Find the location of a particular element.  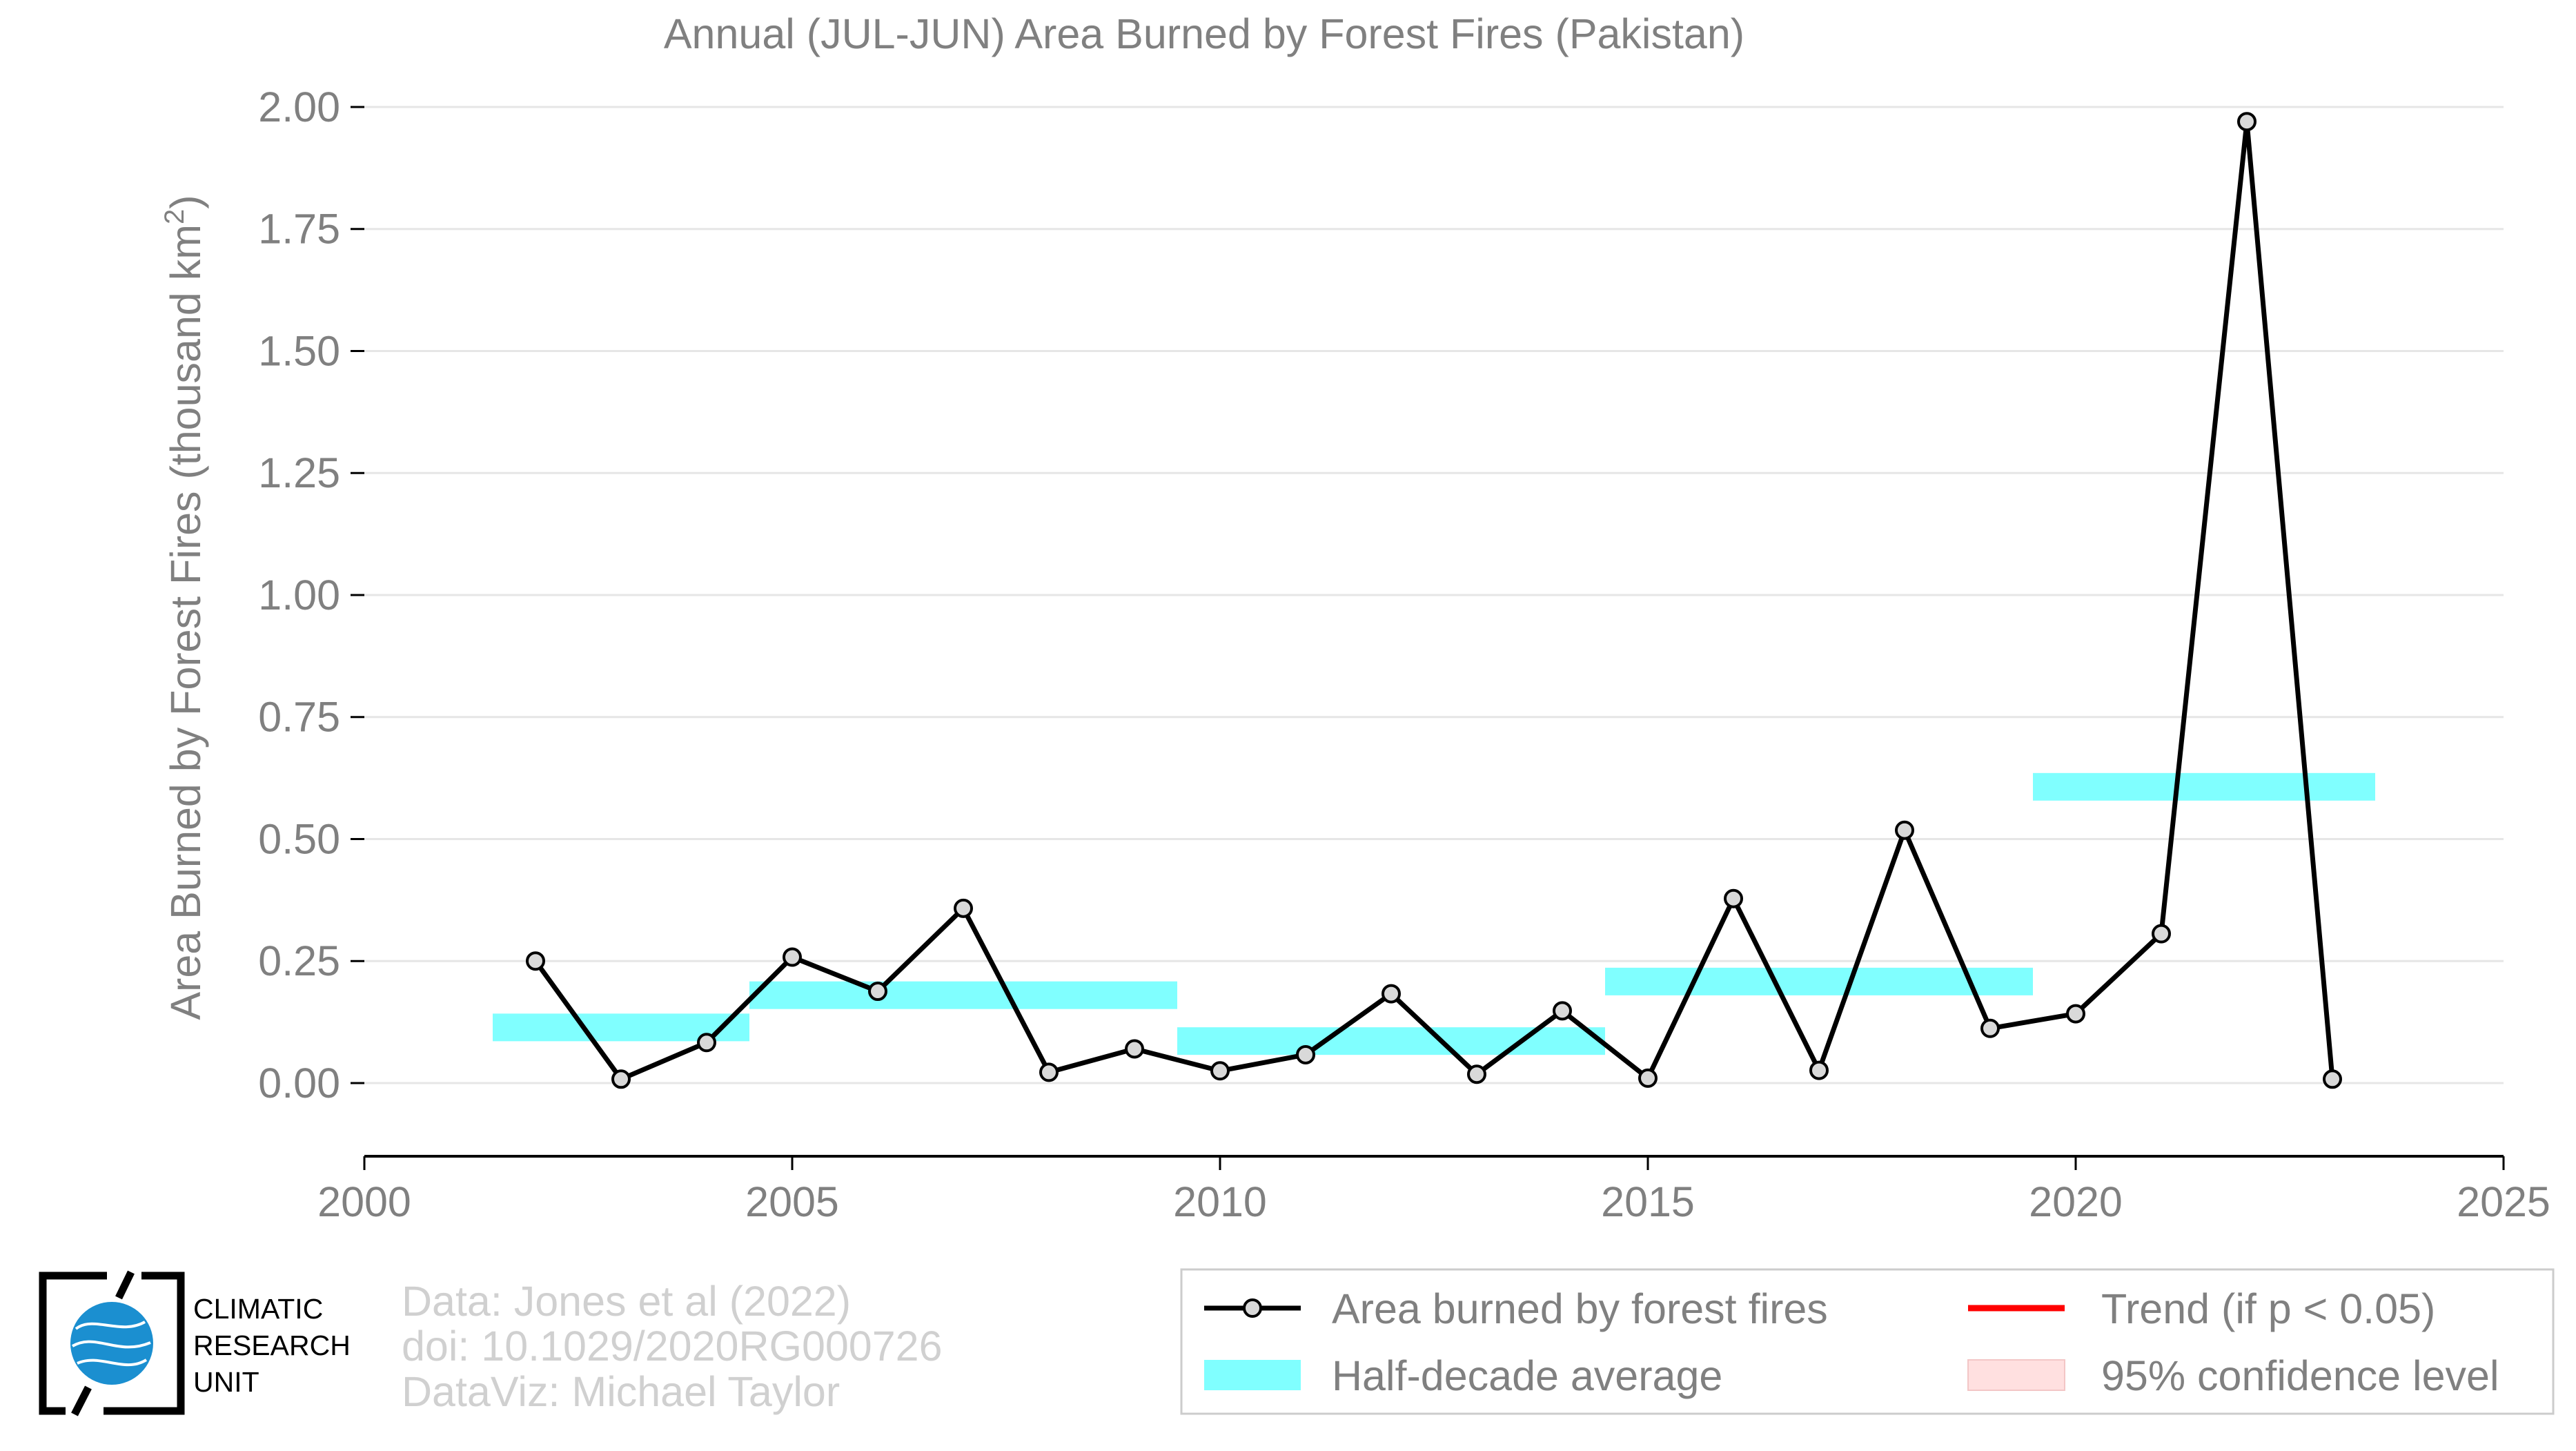

logo-text-unit: UNIT is located at coordinates (226, 1382).